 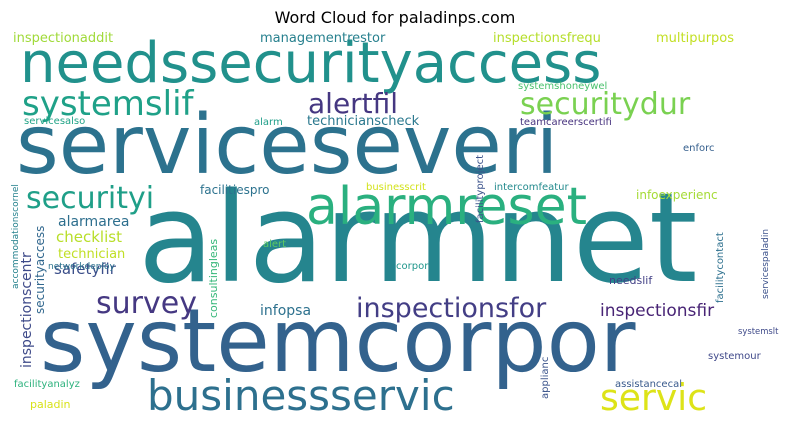 I want to click on word: businesscrit, so click(x=396, y=187).